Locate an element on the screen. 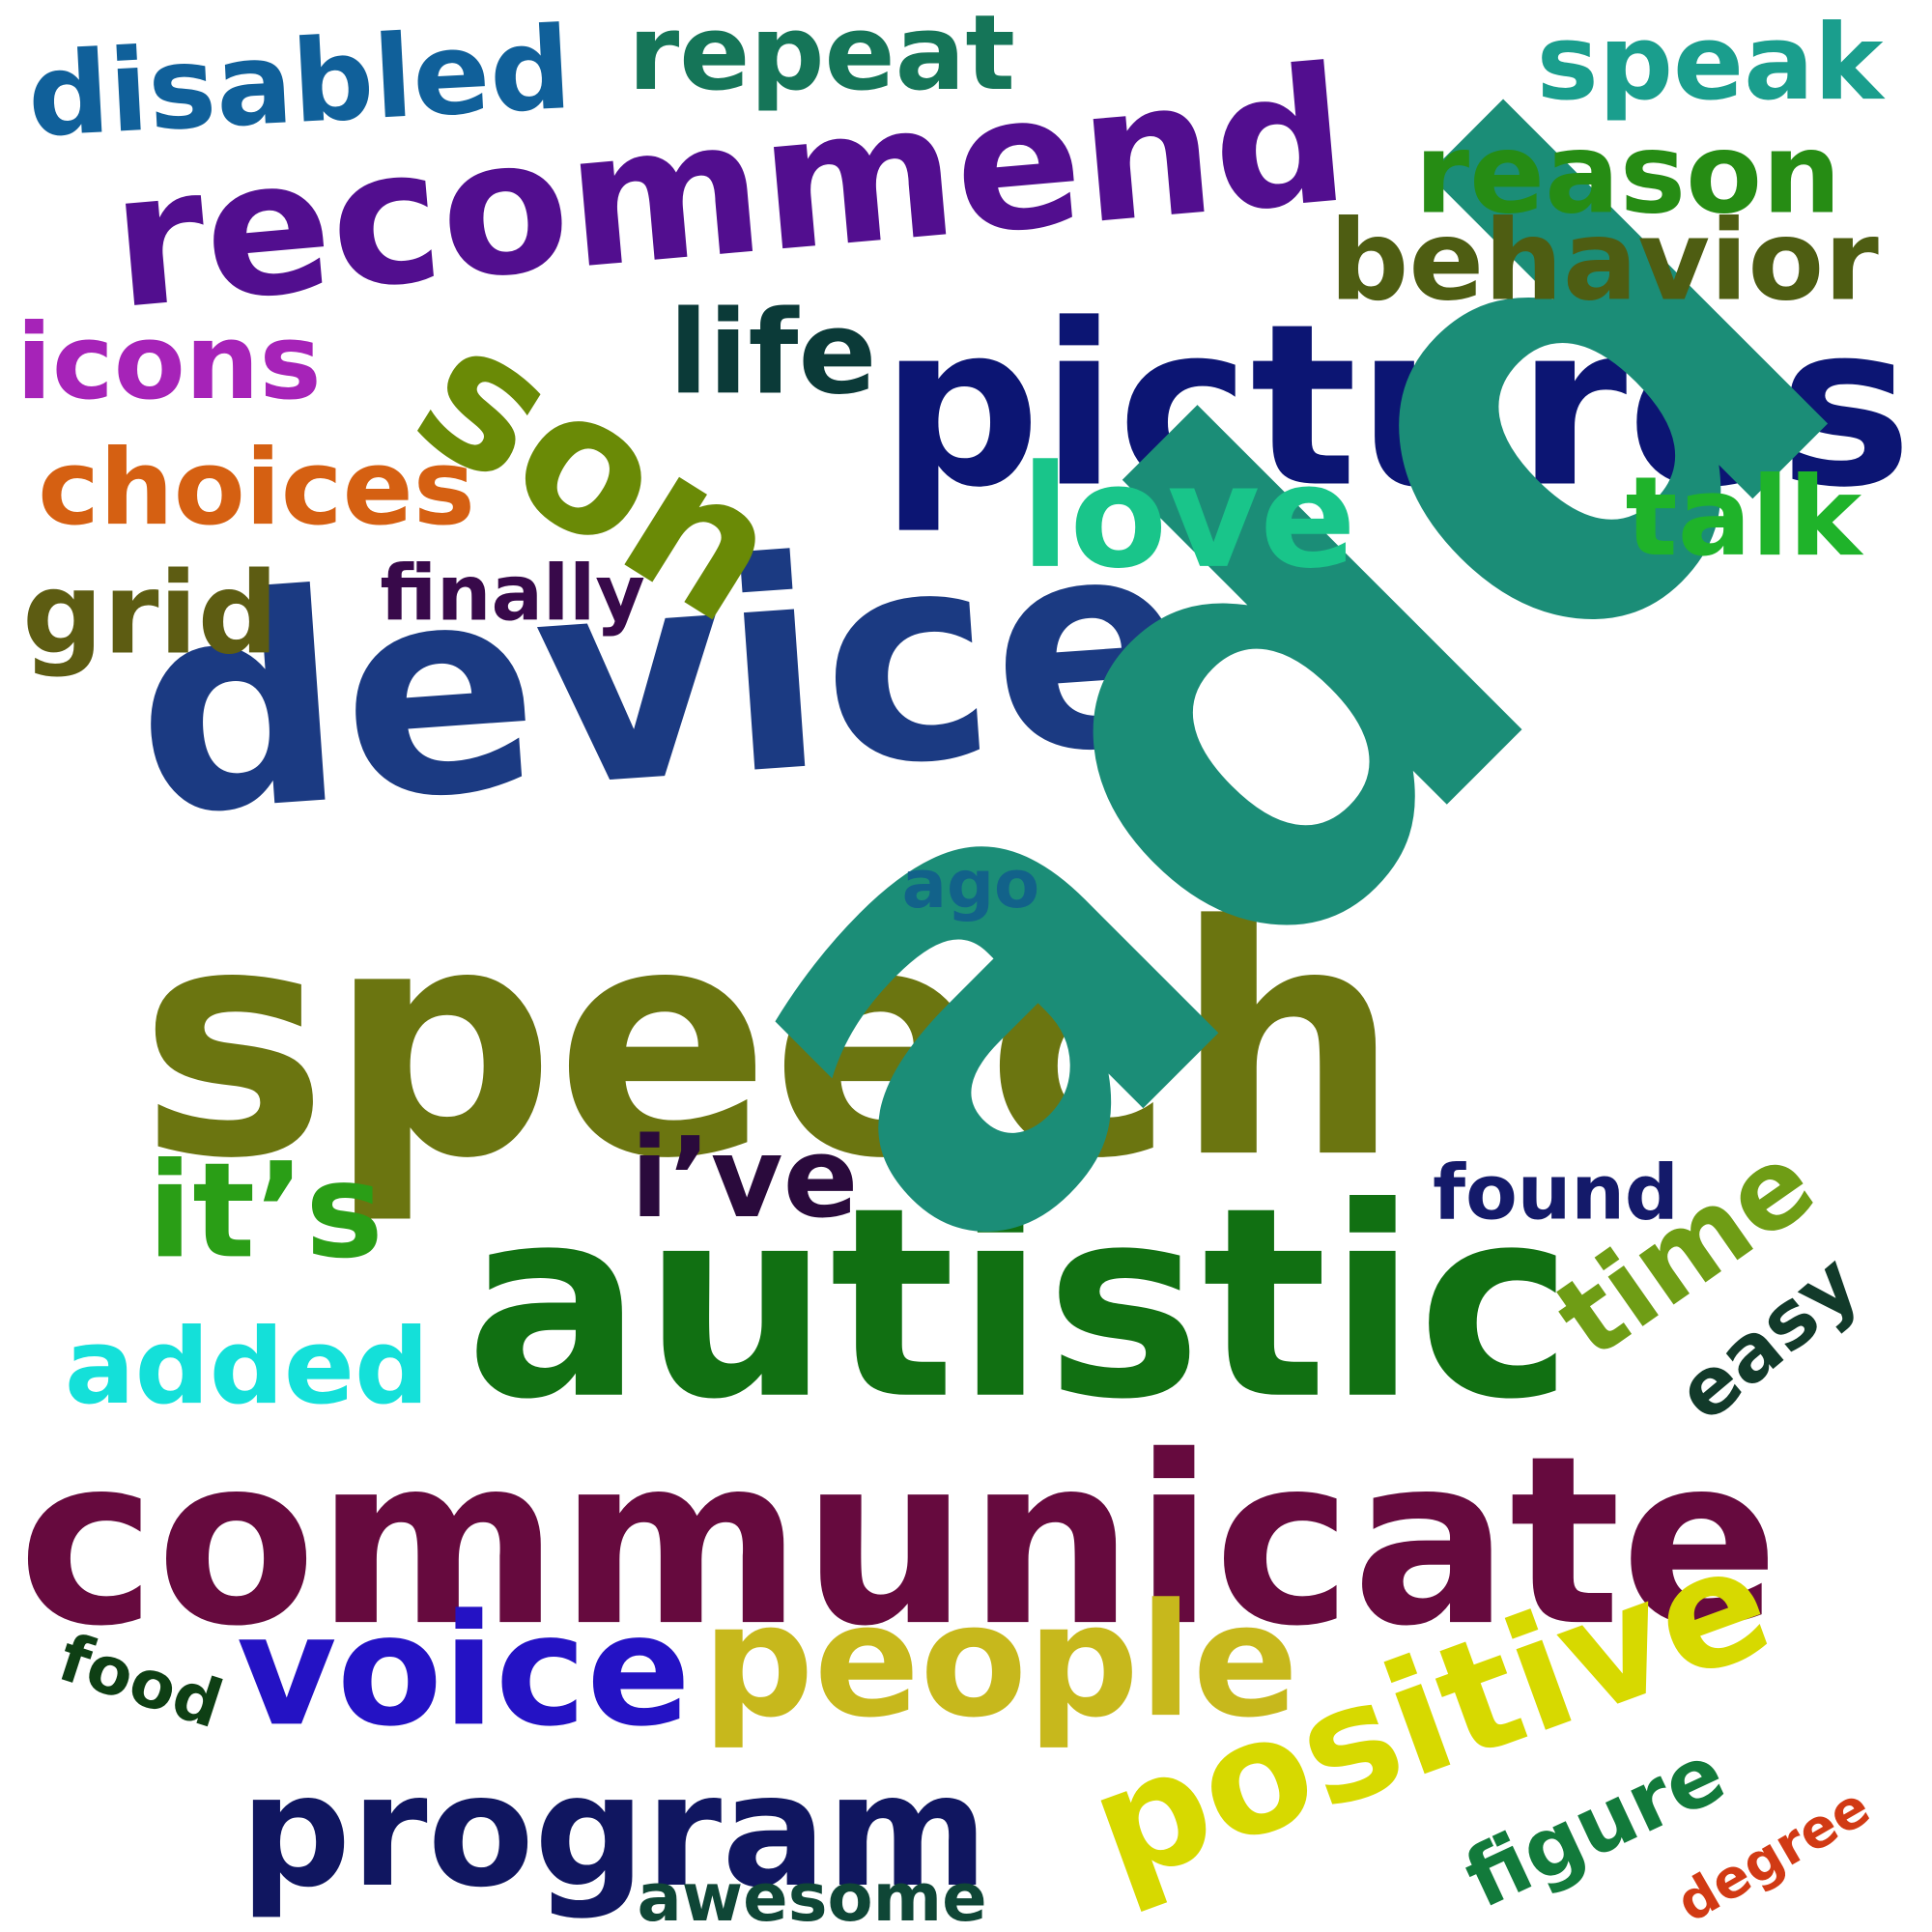 The image size is (1932, 1932). word-autistic: autistic is located at coordinates (1019, 1304).